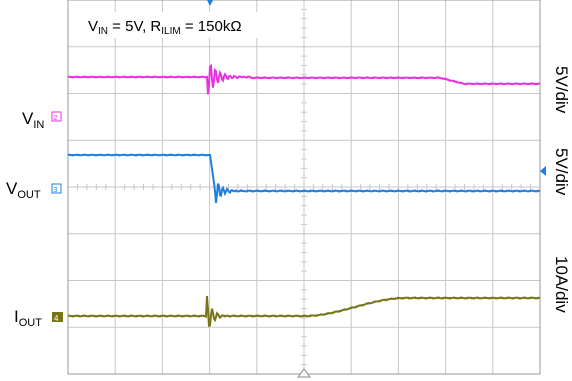 The image size is (572, 381). I want to click on vout-ground-marker, so click(56, 188).